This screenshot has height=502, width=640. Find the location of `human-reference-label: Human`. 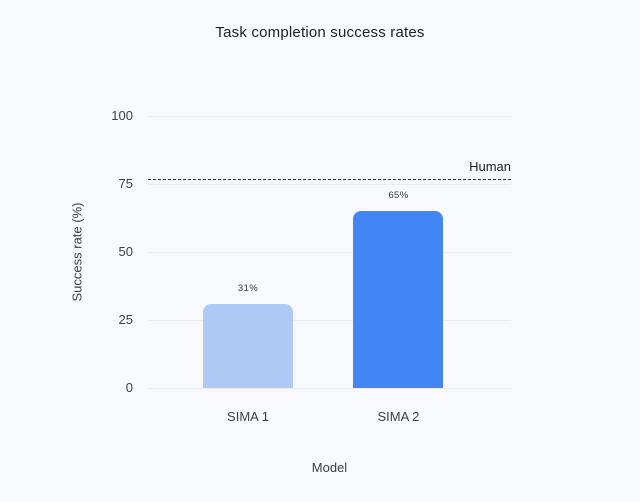

human-reference-label: Human is located at coordinates (490, 166).